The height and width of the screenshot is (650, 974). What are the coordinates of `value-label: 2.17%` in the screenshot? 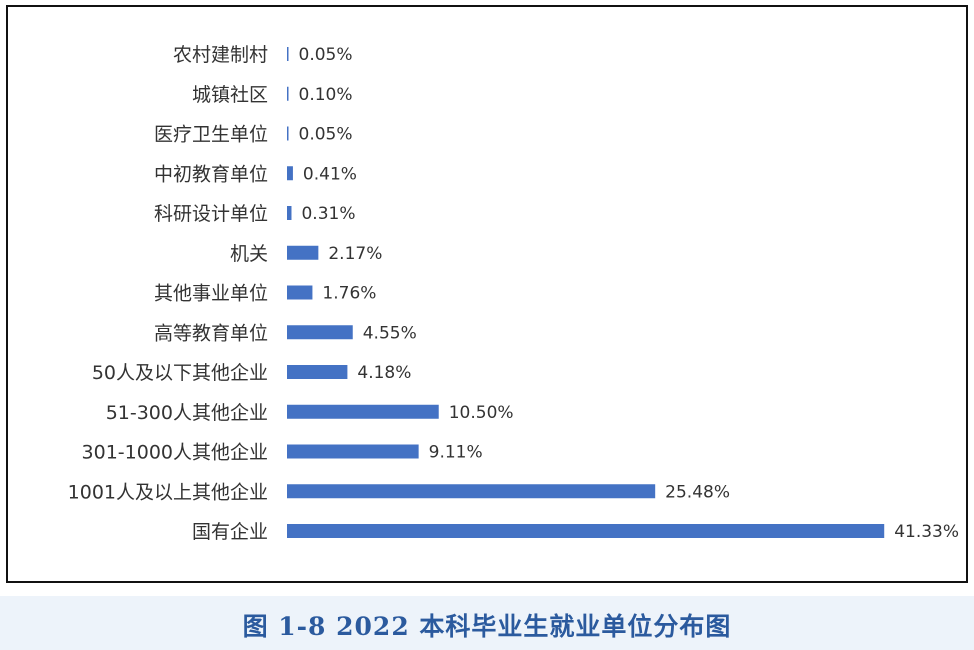 It's located at (355, 254).